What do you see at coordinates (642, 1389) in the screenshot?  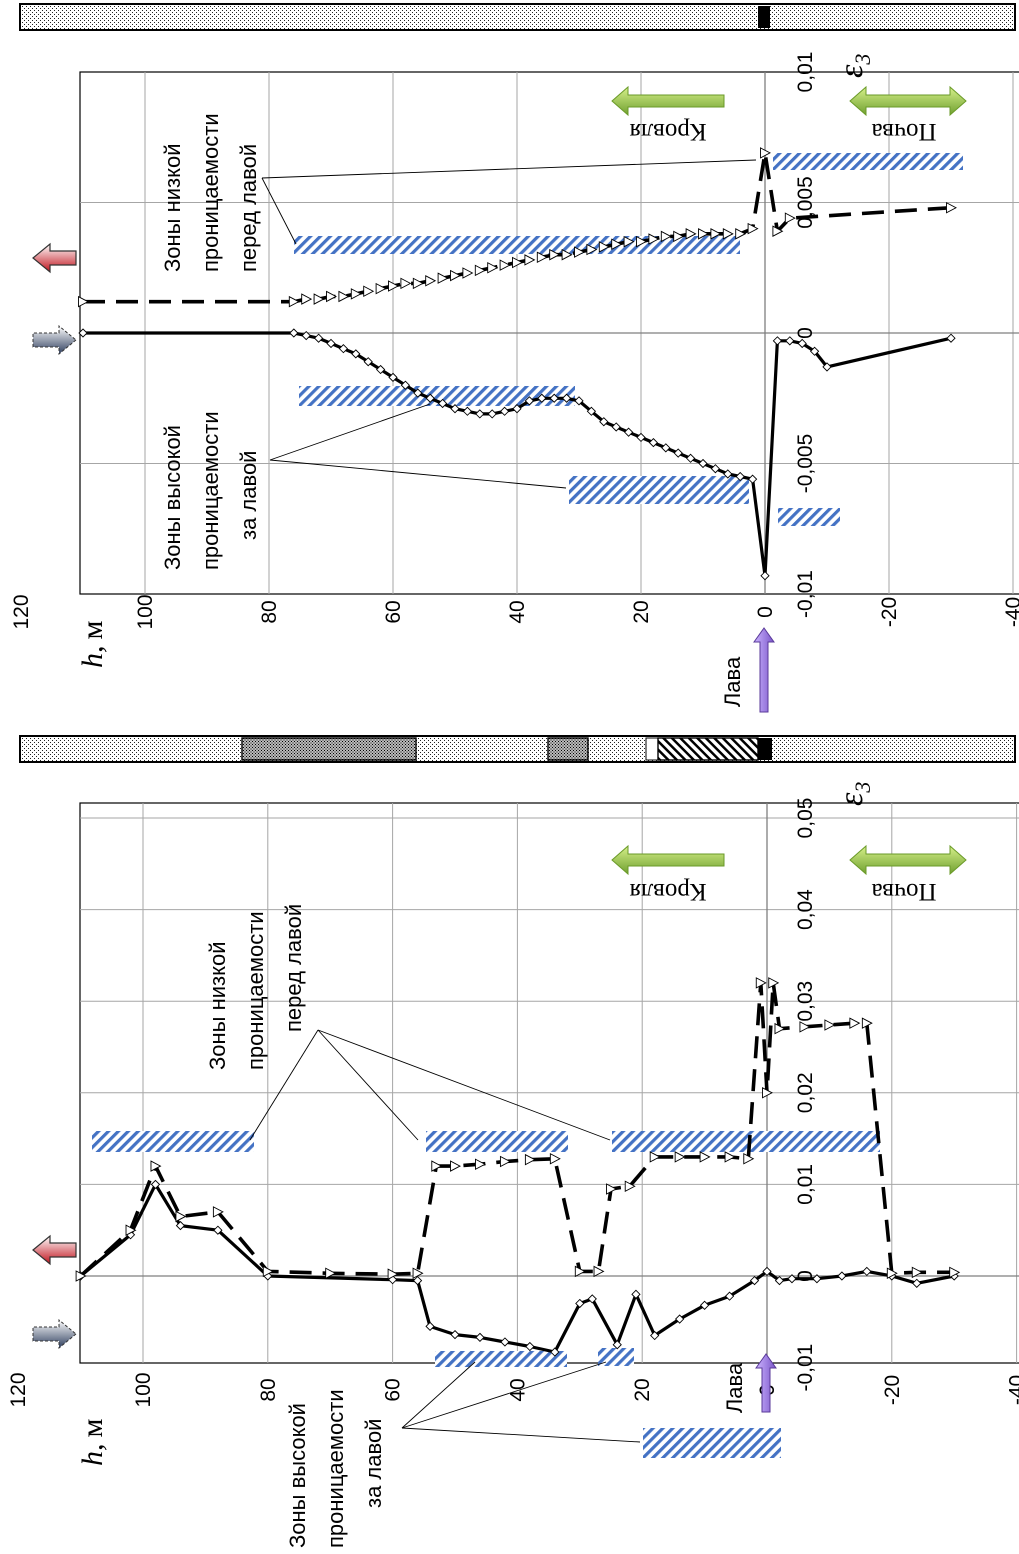 I see `bot-y-tick-label: 20` at bounding box center [642, 1389].